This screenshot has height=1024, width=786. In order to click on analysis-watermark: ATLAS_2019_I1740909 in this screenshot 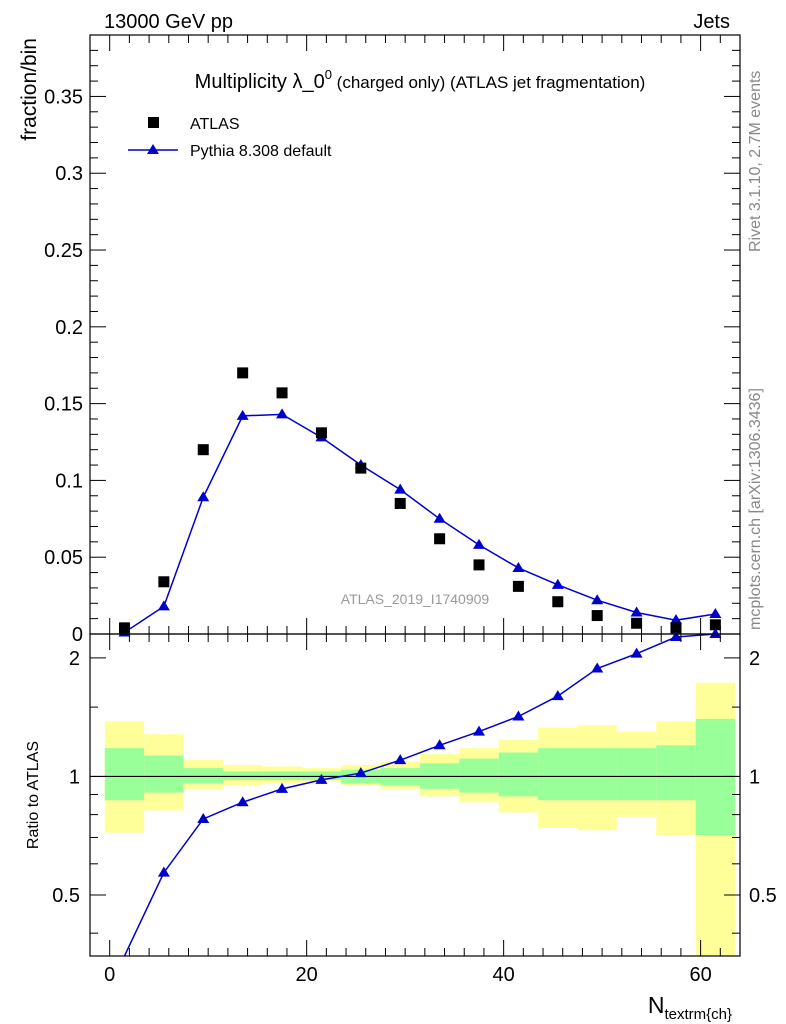, I will do `click(415, 599)`.